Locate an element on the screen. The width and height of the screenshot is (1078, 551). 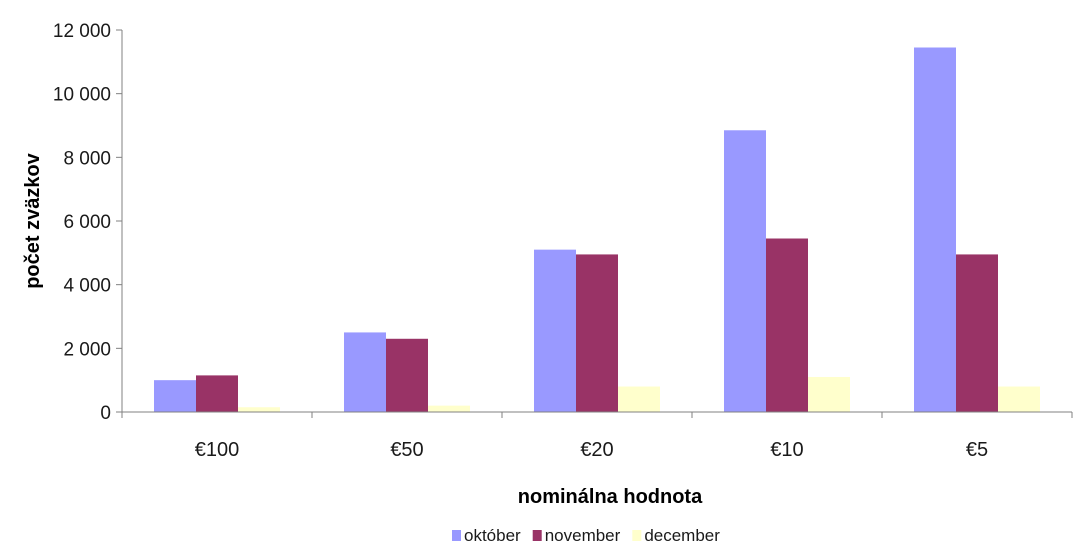
y-tick-label: 2 000 is located at coordinates (87, 349).